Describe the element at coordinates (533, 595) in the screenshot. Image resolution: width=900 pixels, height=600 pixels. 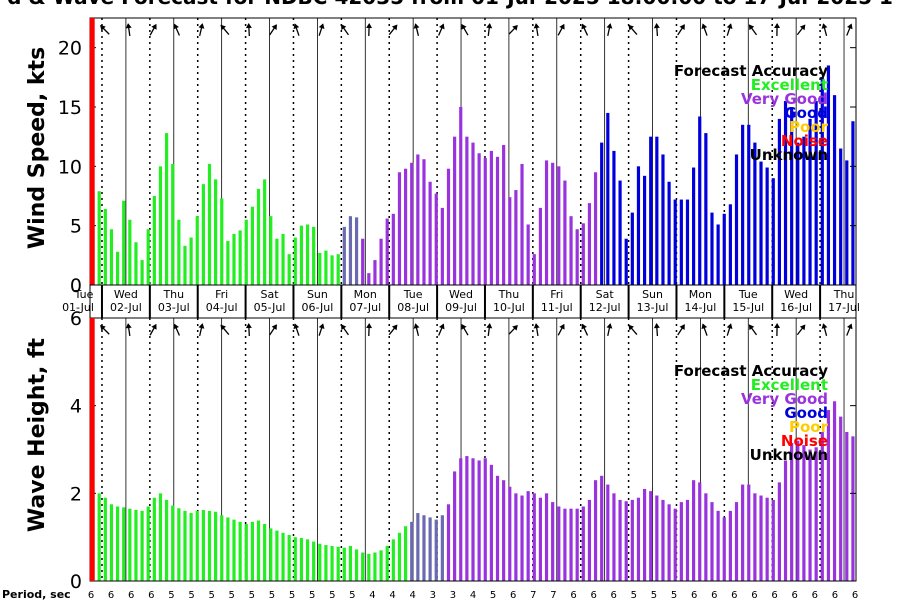
I see `period-value: 7` at that location.